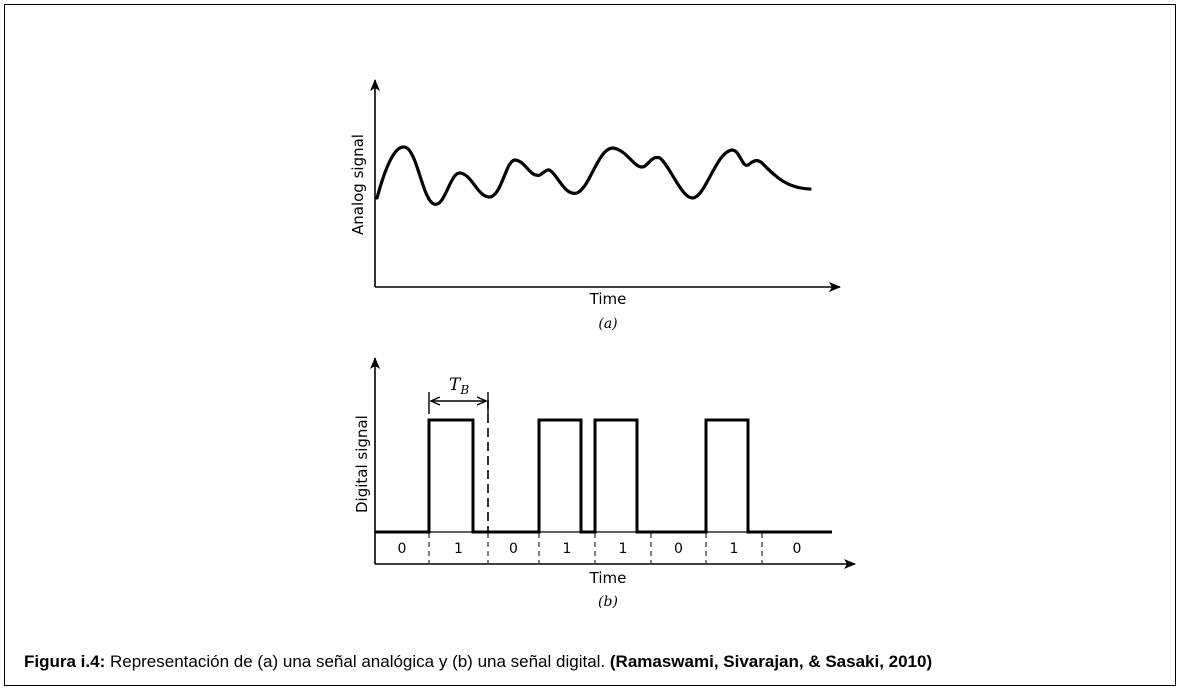 The height and width of the screenshot is (693, 1185). What do you see at coordinates (600, 549) in the screenshot?
I see `bit-labels: 0 1 0 1 1 0 1 0` at bounding box center [600, 549].